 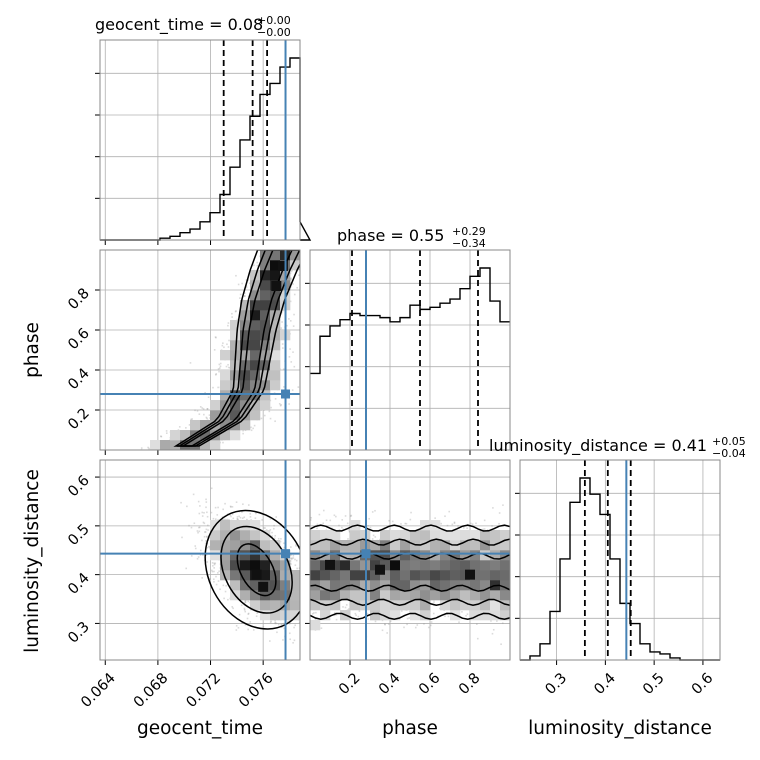 What do you see at coordinates (203, 142) in the screenshot?
I see `hist-panel-geocent-time` at bounding box center [203, 142].